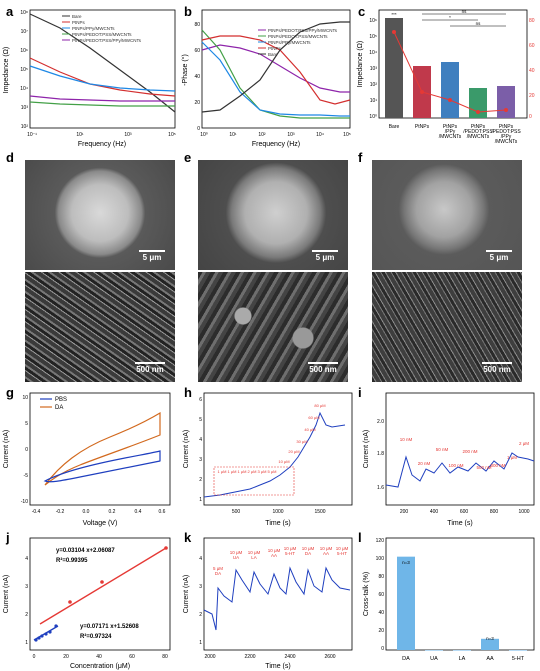 This screenshot has width=540, height=671. What do you see at coordinates (85, 551) in the screenshot?
I see `eq-j-1: y=0.03104 x+2.06087` at bounding box center [85, 551].